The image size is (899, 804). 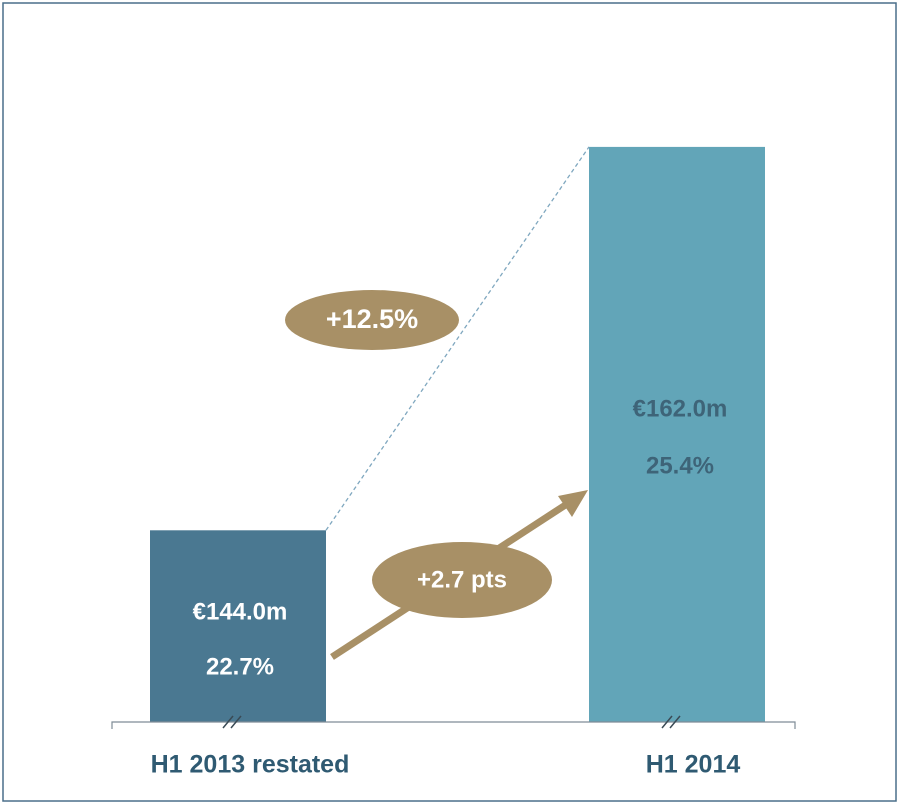 What do you see at coordinates (680, 408) in the screenshot?
I see `value-label: €162.0m` at bounding box center [680, 408].